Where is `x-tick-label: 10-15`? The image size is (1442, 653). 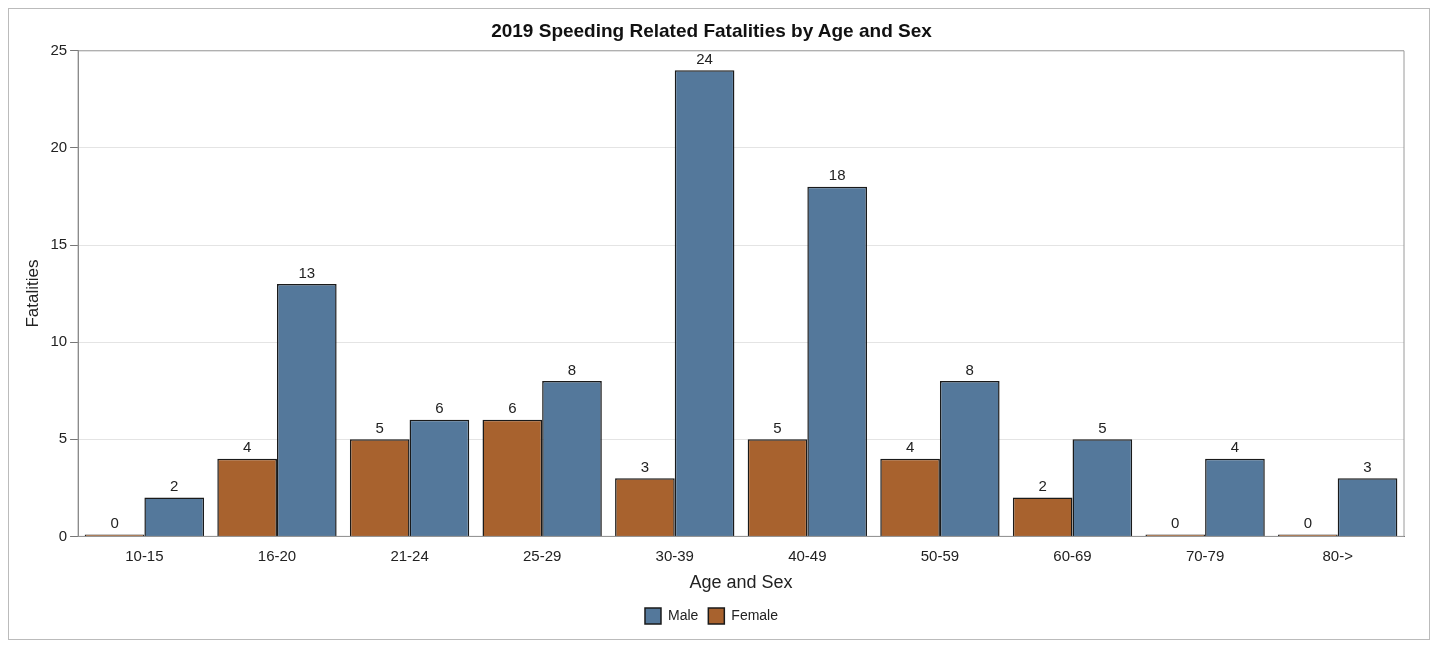
x-tick-label: 10-15 is located at coordinates (144, 555).